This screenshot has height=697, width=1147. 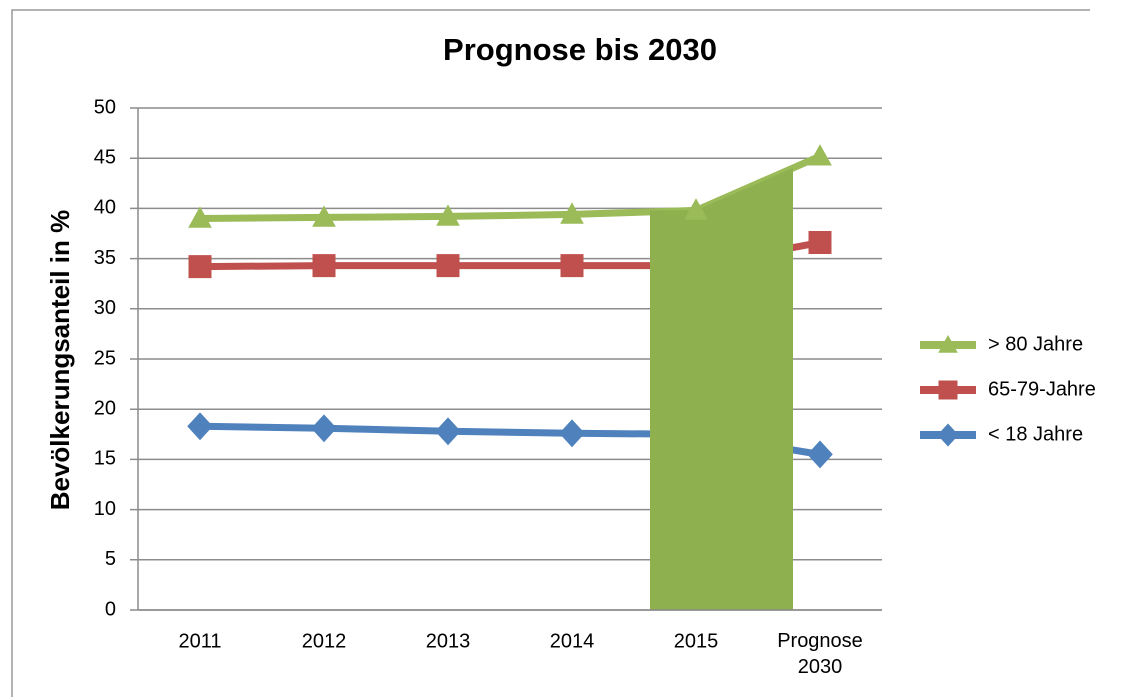 What do you see at coordinates (105, 208) in the screenshot?
I see `y-tick-label: 40` at bounding box center [105, 208].